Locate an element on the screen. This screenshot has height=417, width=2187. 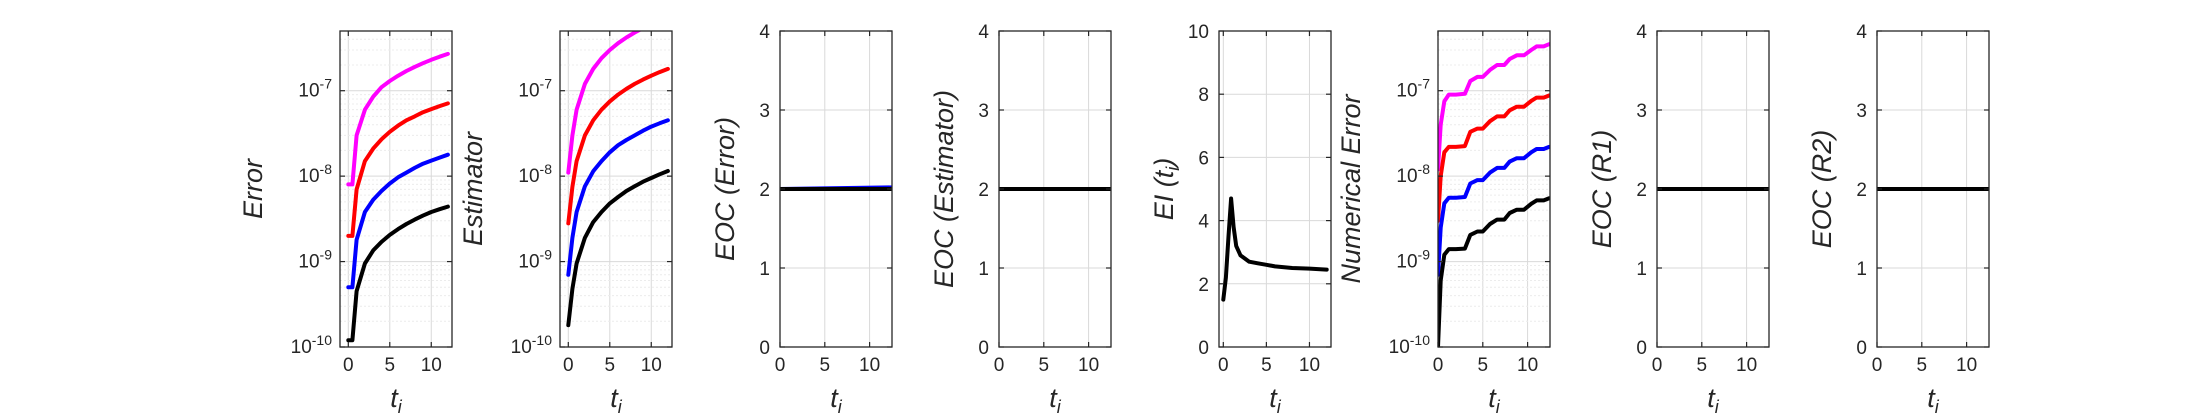
chart-panel-7: 0 5 10 0 1 2 3 4 ti EOC (R1) is located at coordinates (1678, 219).